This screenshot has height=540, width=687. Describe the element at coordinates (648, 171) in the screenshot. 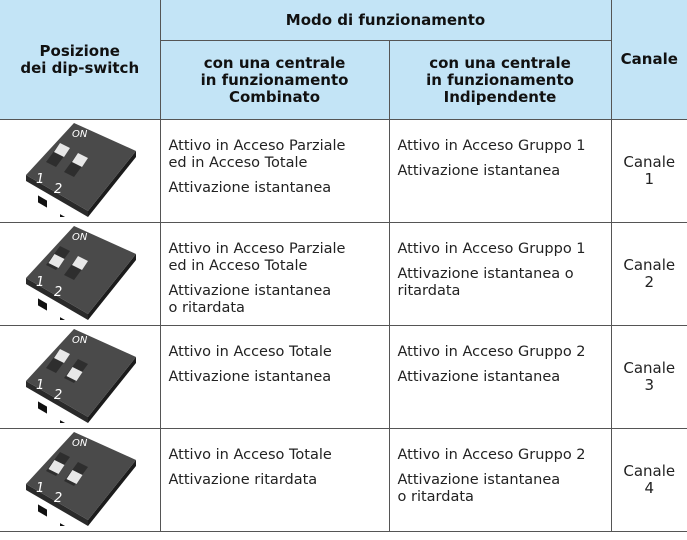

I see `channel-cell: Canale 1` at that location.